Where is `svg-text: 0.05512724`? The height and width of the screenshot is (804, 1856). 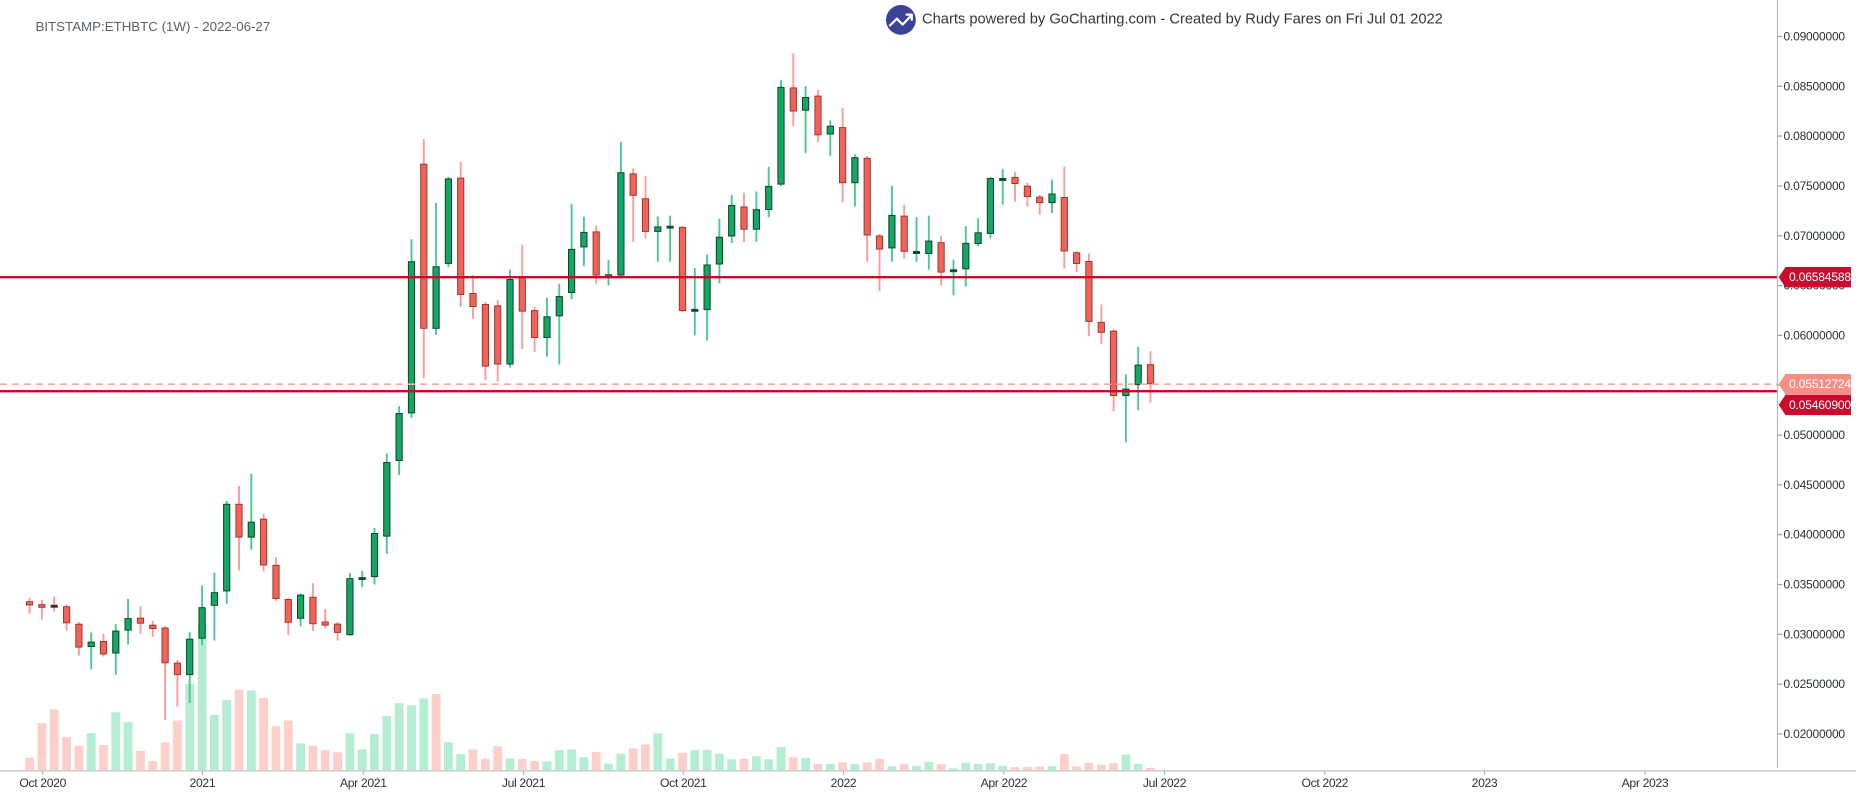
svg-text: 0.05512724 is located at coordinates (1820, 384).